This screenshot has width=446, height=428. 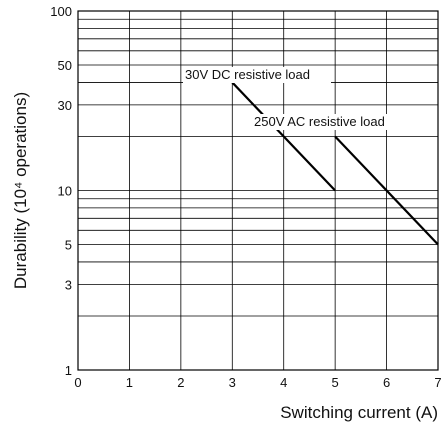 I want to click on x-tick-label: 4, so click(x=283, y=382).